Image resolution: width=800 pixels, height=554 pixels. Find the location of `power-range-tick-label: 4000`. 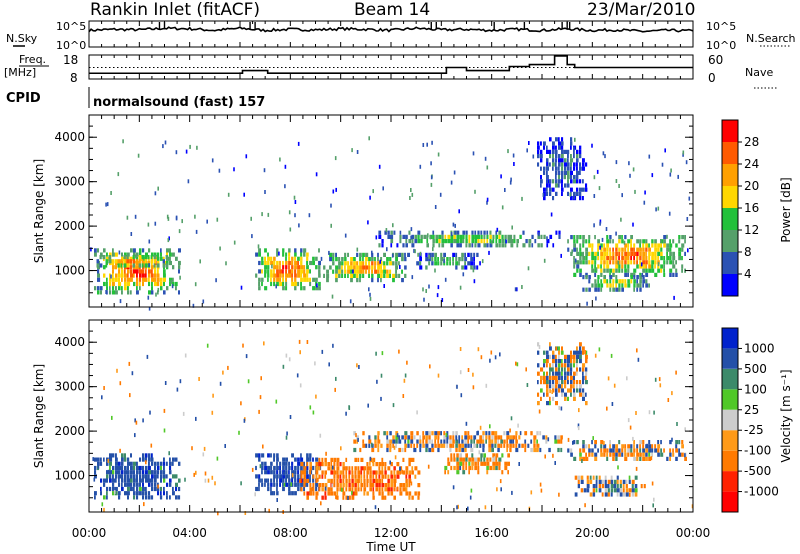

power-range-tick-label: 4000 is located at coordinates (69, 137).